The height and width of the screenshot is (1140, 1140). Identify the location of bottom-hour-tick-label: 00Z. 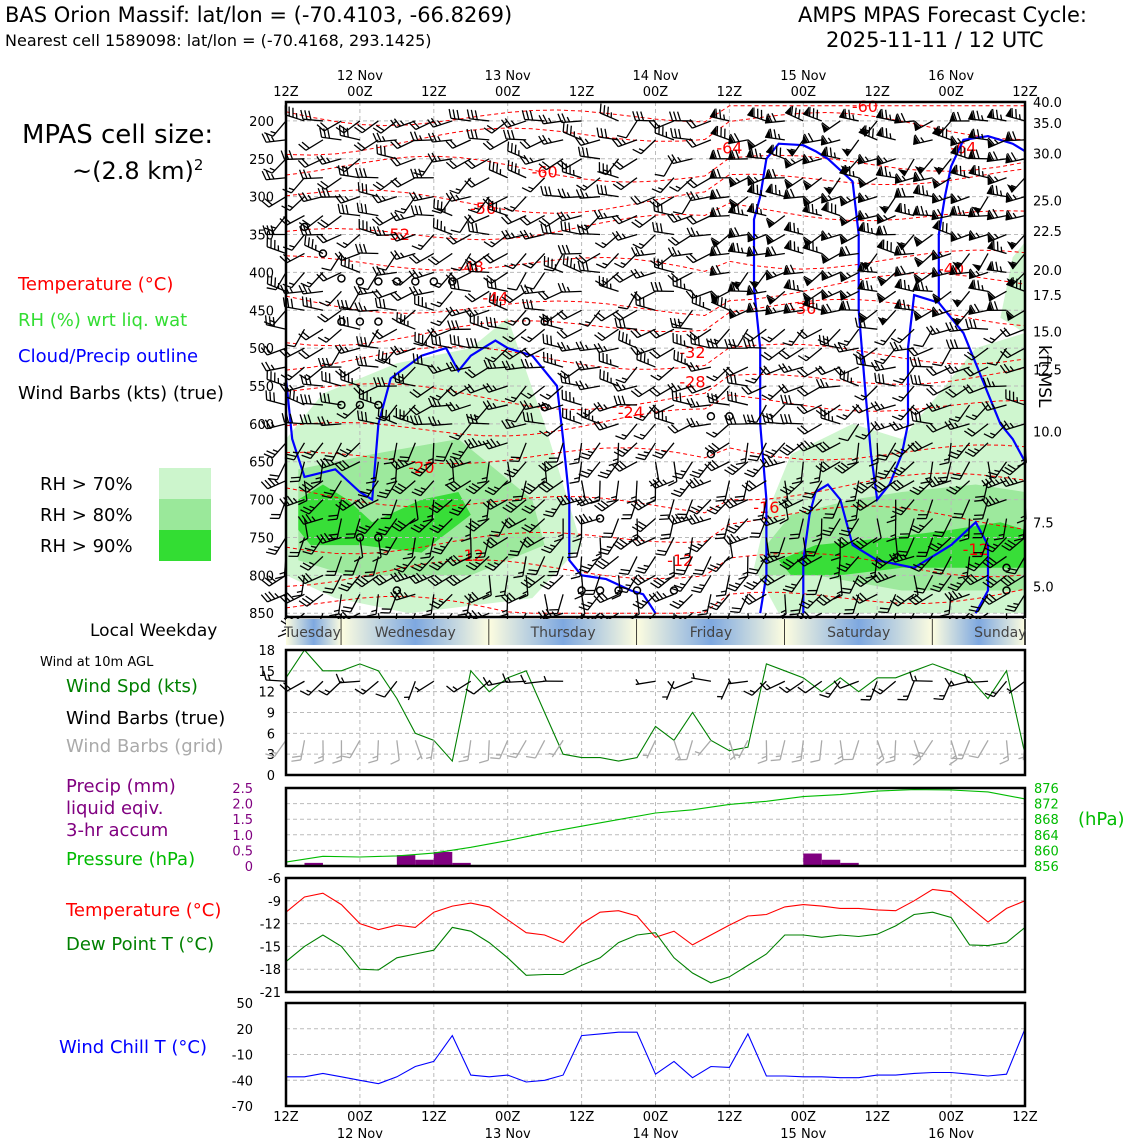
(508, 1117).